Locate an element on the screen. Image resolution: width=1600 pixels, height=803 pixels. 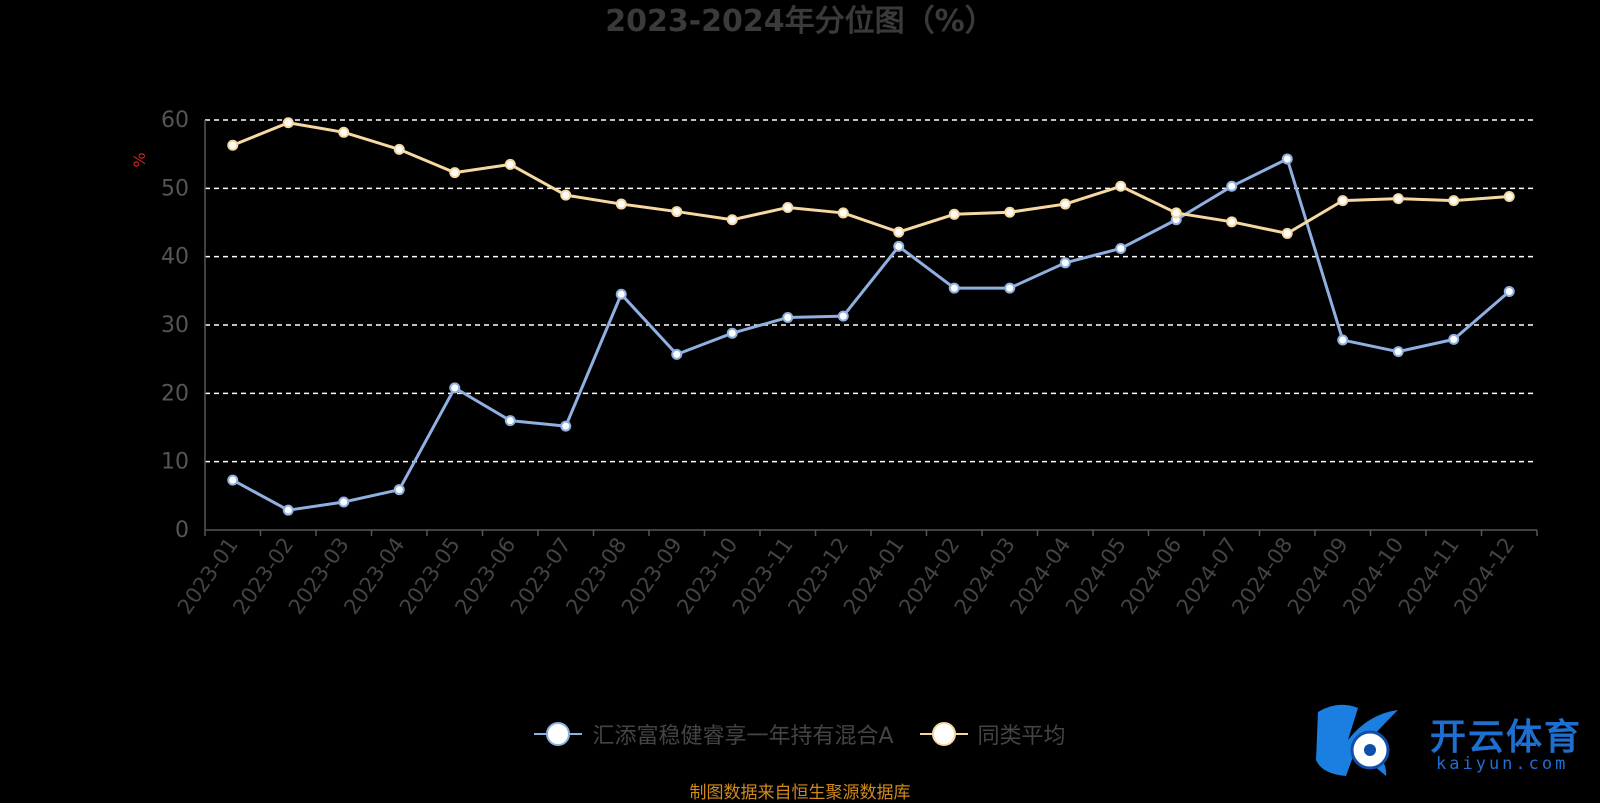
y-axis: 0 10 20 30 40 50 60 is located at coordinates (183, 325).